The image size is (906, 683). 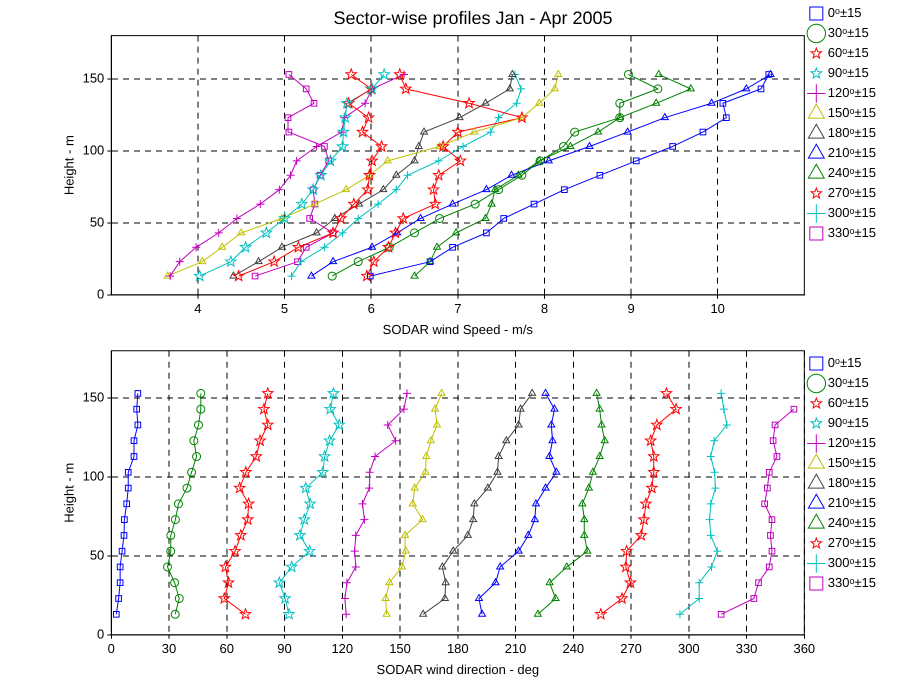 I want to click on x-tick-label: 210, so click(x=515, y=648).